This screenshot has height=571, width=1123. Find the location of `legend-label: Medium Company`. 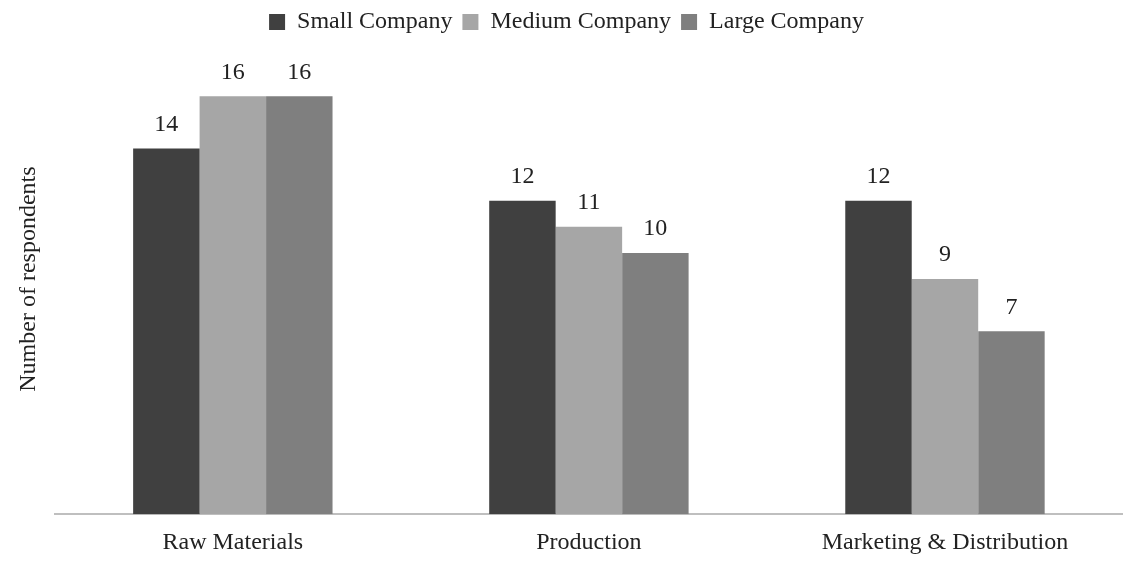

legend-label: Medium Company is located at coordinates (581, 20).